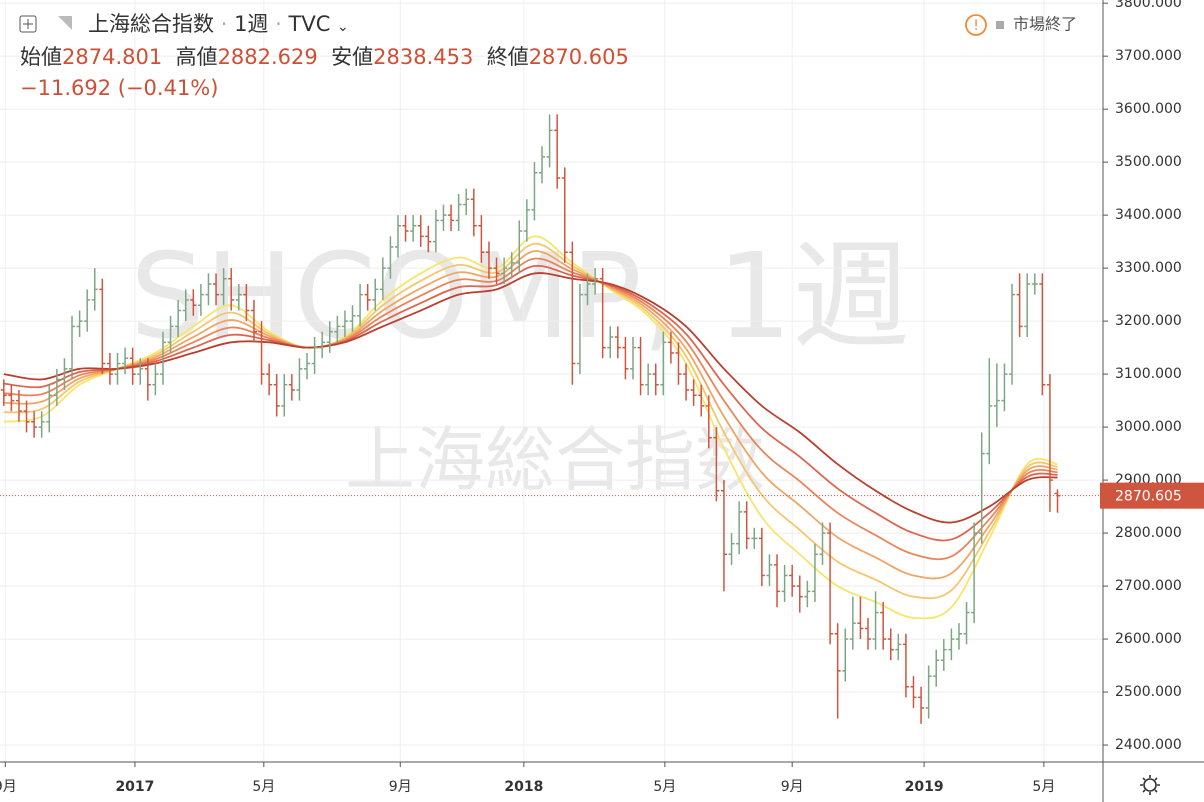  I want to click on symbol-row: 上海総合指数 · 1週 · TVC ⌄, so click(218, 24).